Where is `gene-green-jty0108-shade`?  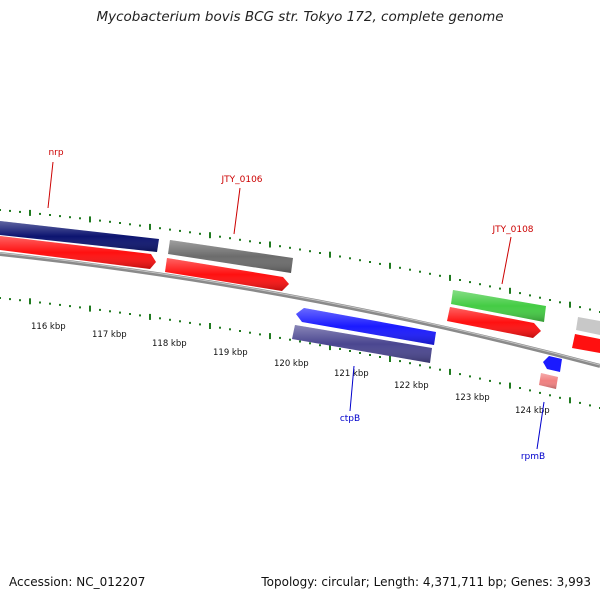
gene-green-jty0108-shade is located at coordinates (498, 306).